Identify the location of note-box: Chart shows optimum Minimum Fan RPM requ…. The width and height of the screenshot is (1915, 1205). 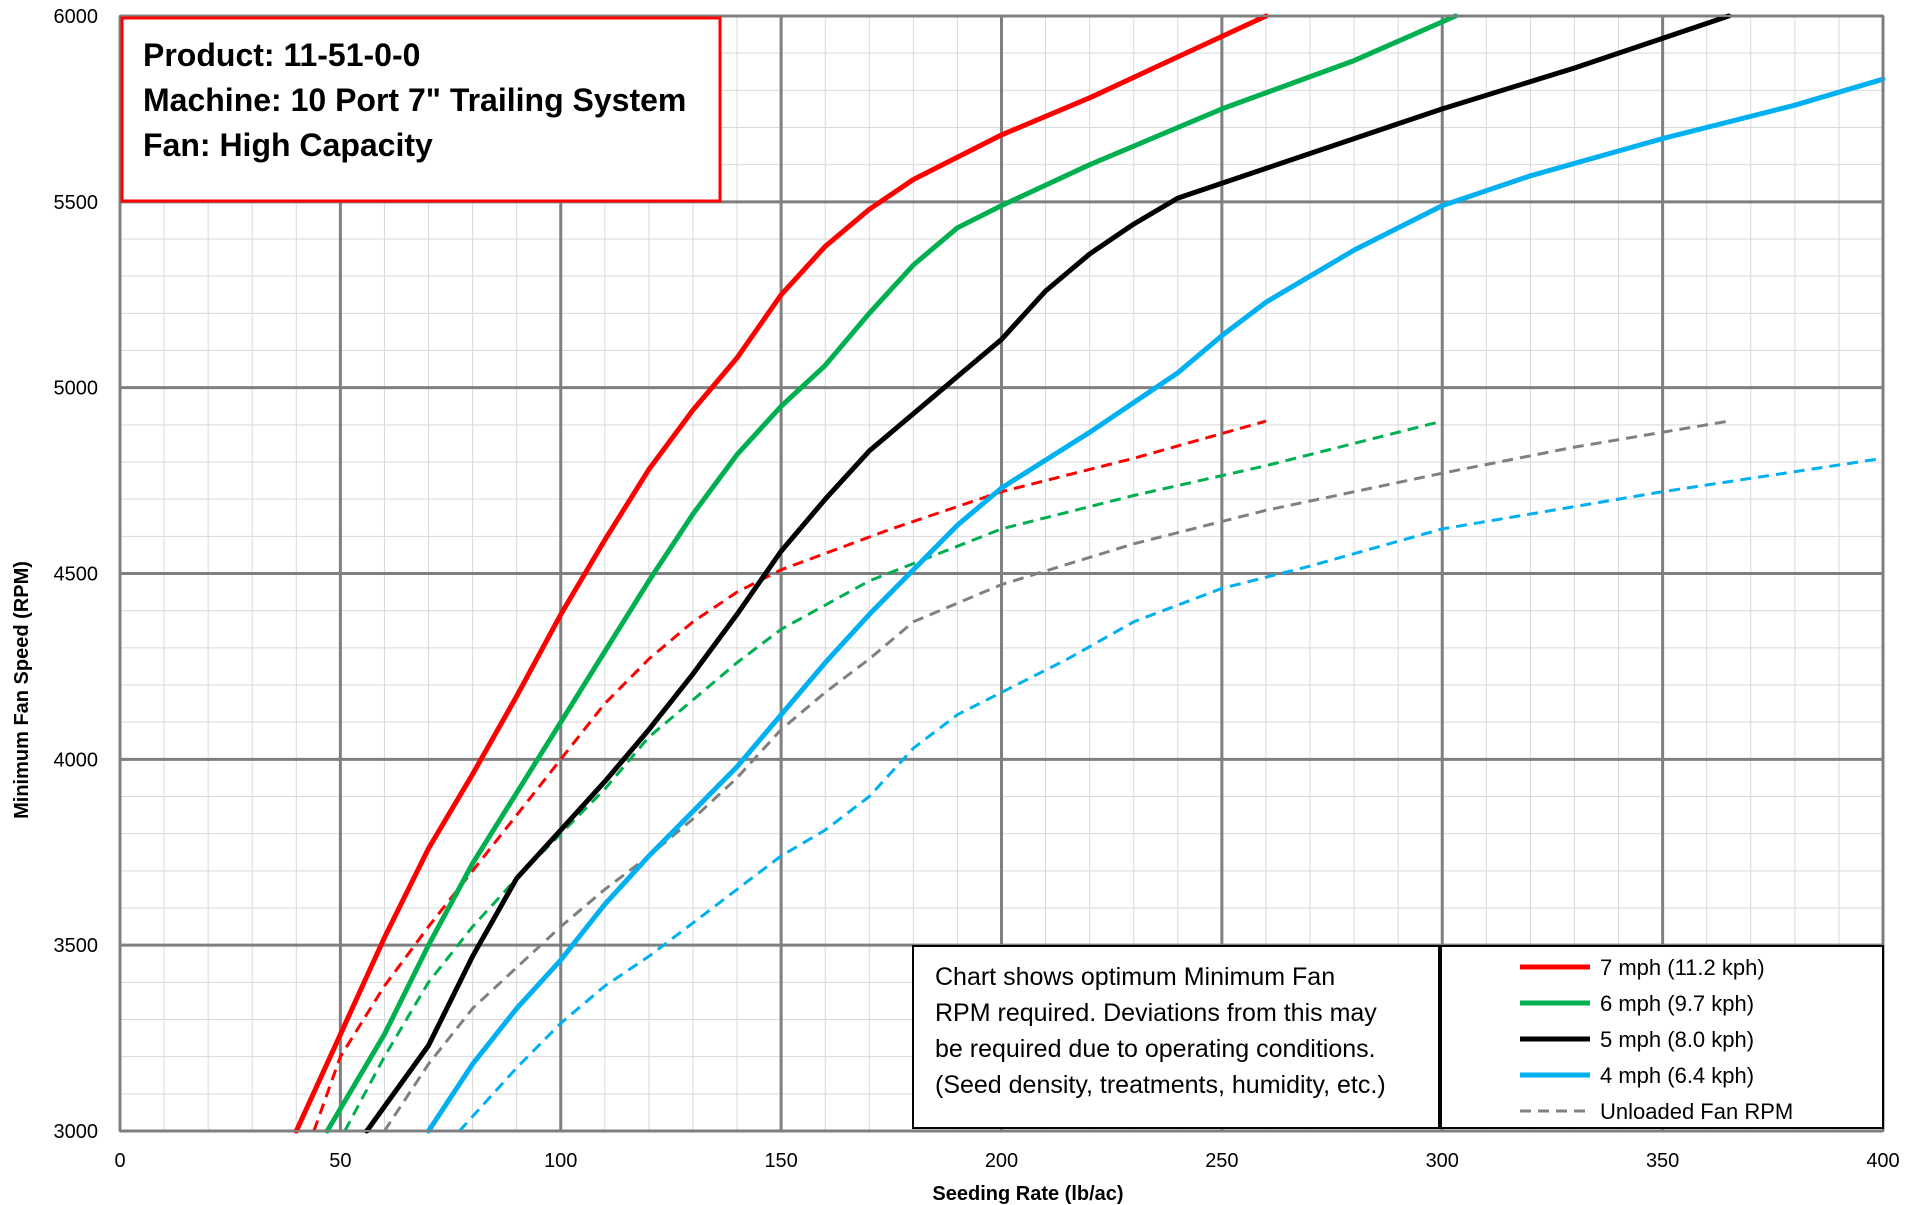
(1176, 1037).